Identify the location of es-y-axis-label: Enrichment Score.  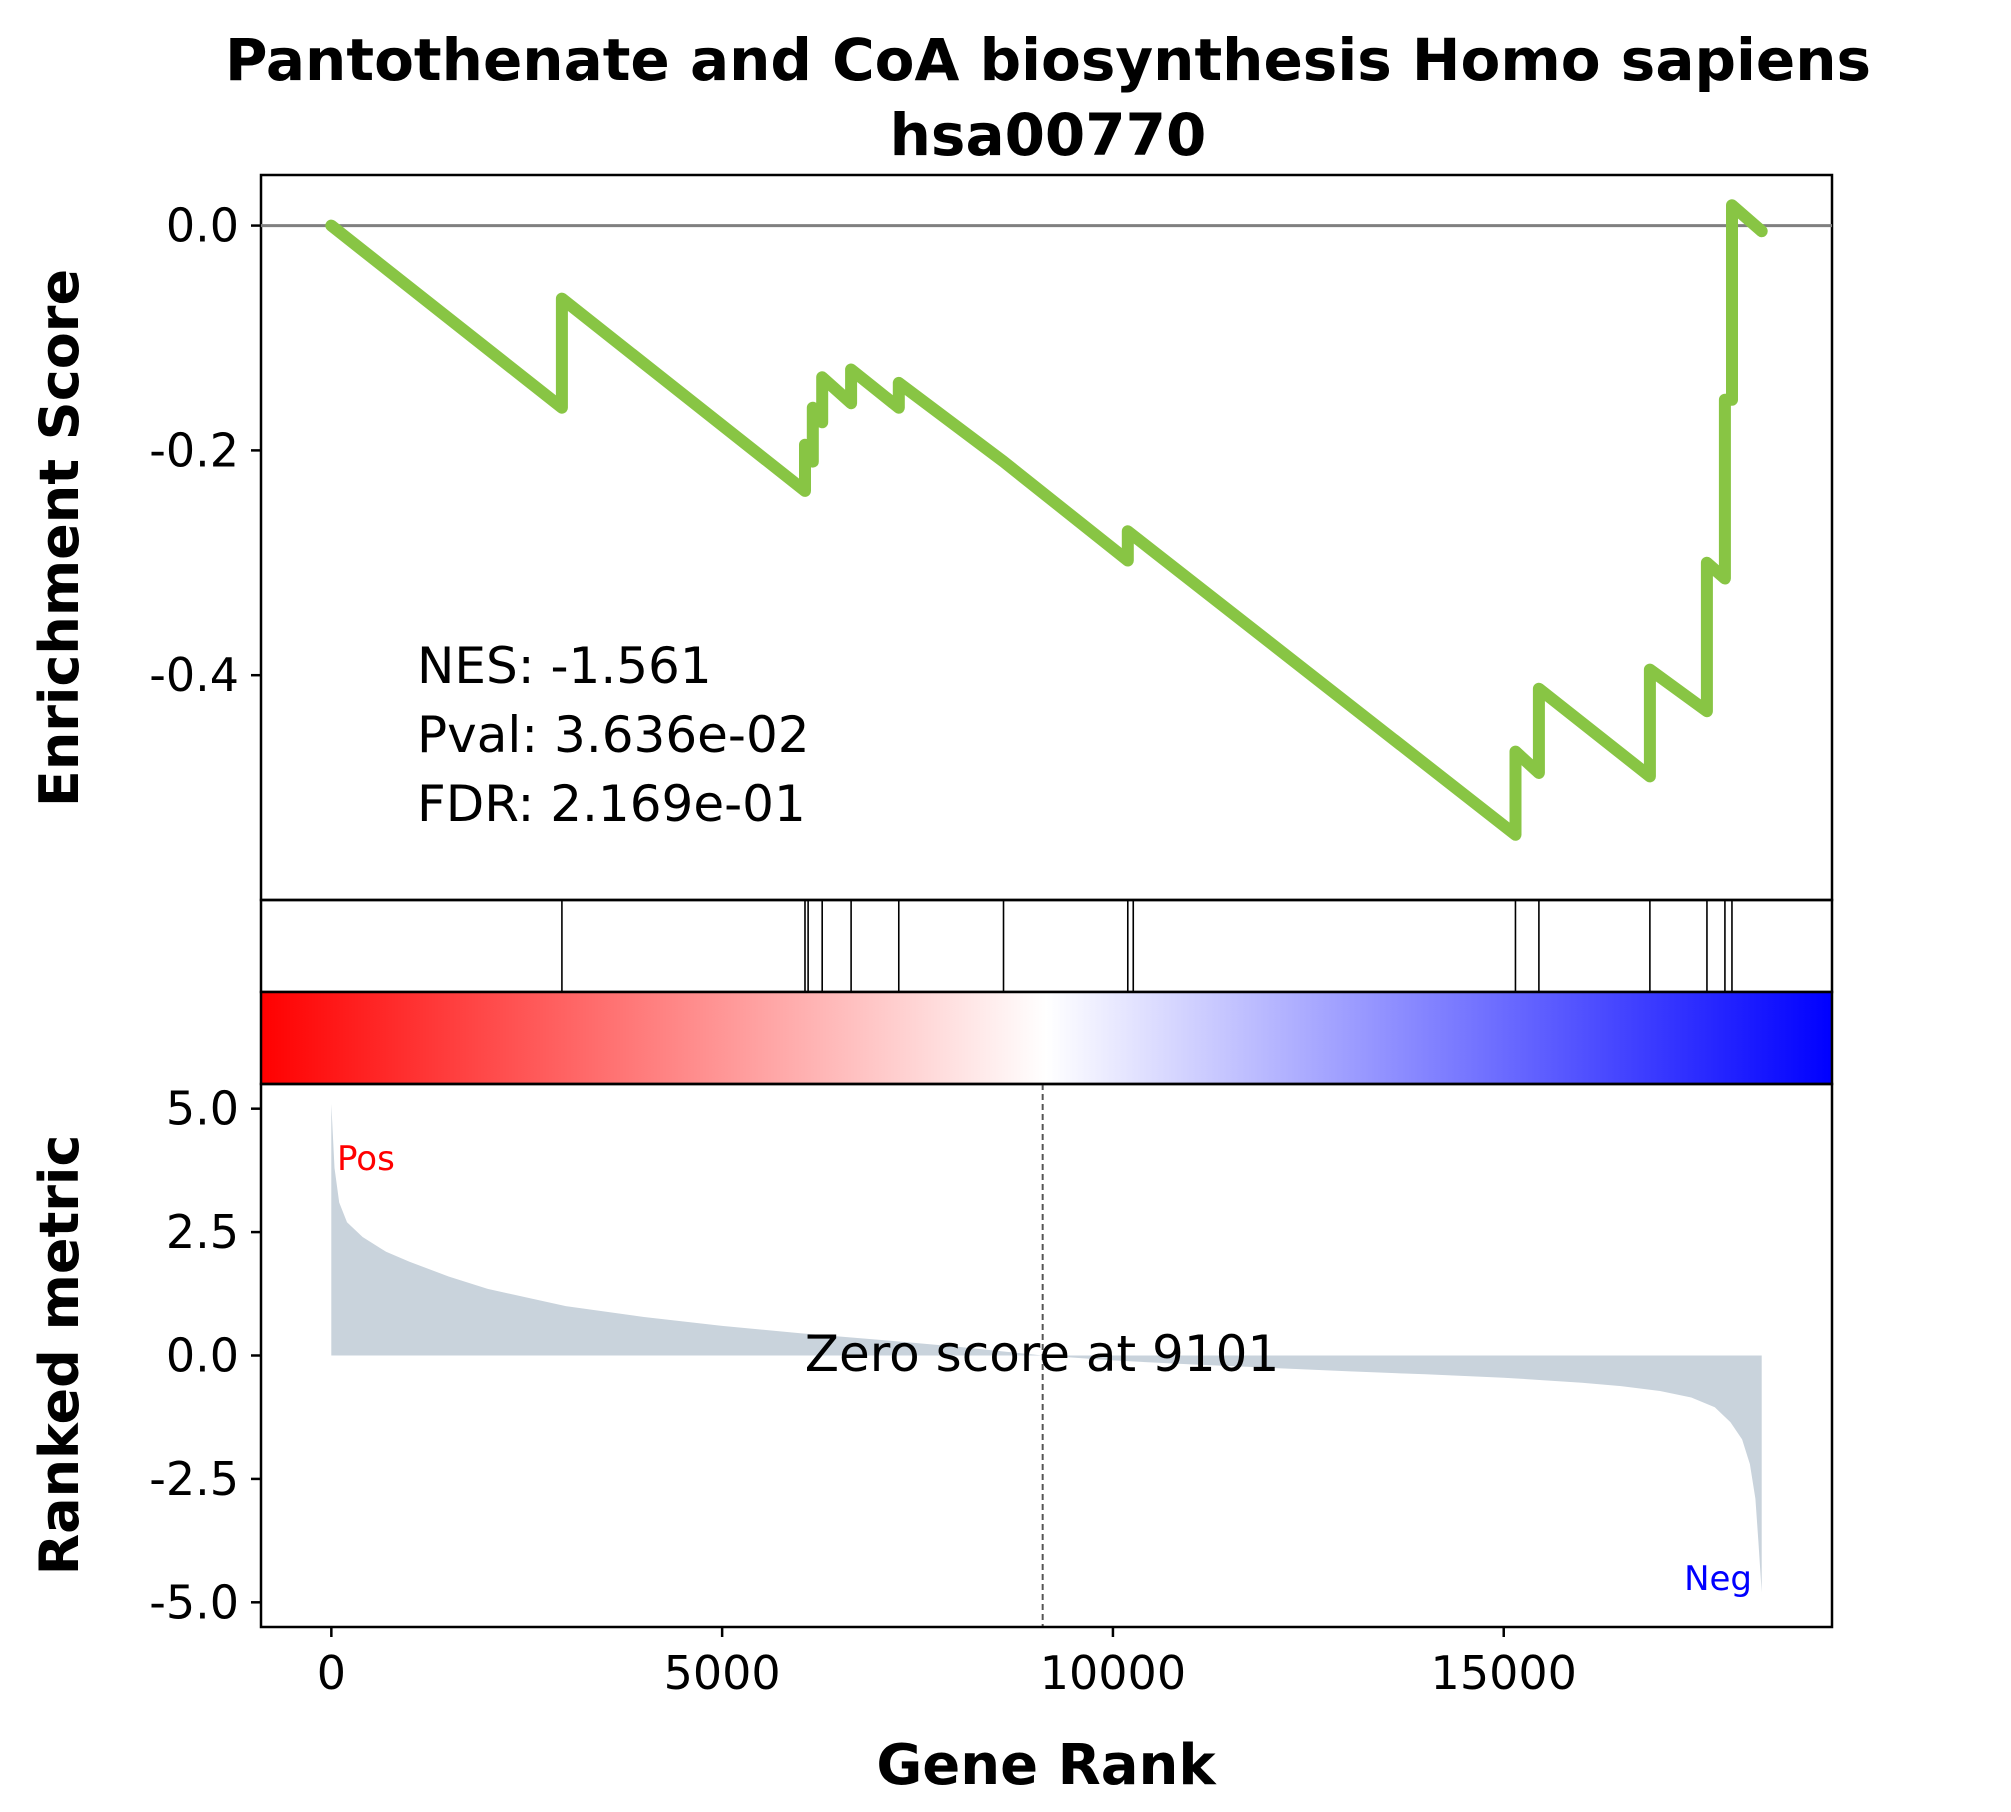
(59, 538).